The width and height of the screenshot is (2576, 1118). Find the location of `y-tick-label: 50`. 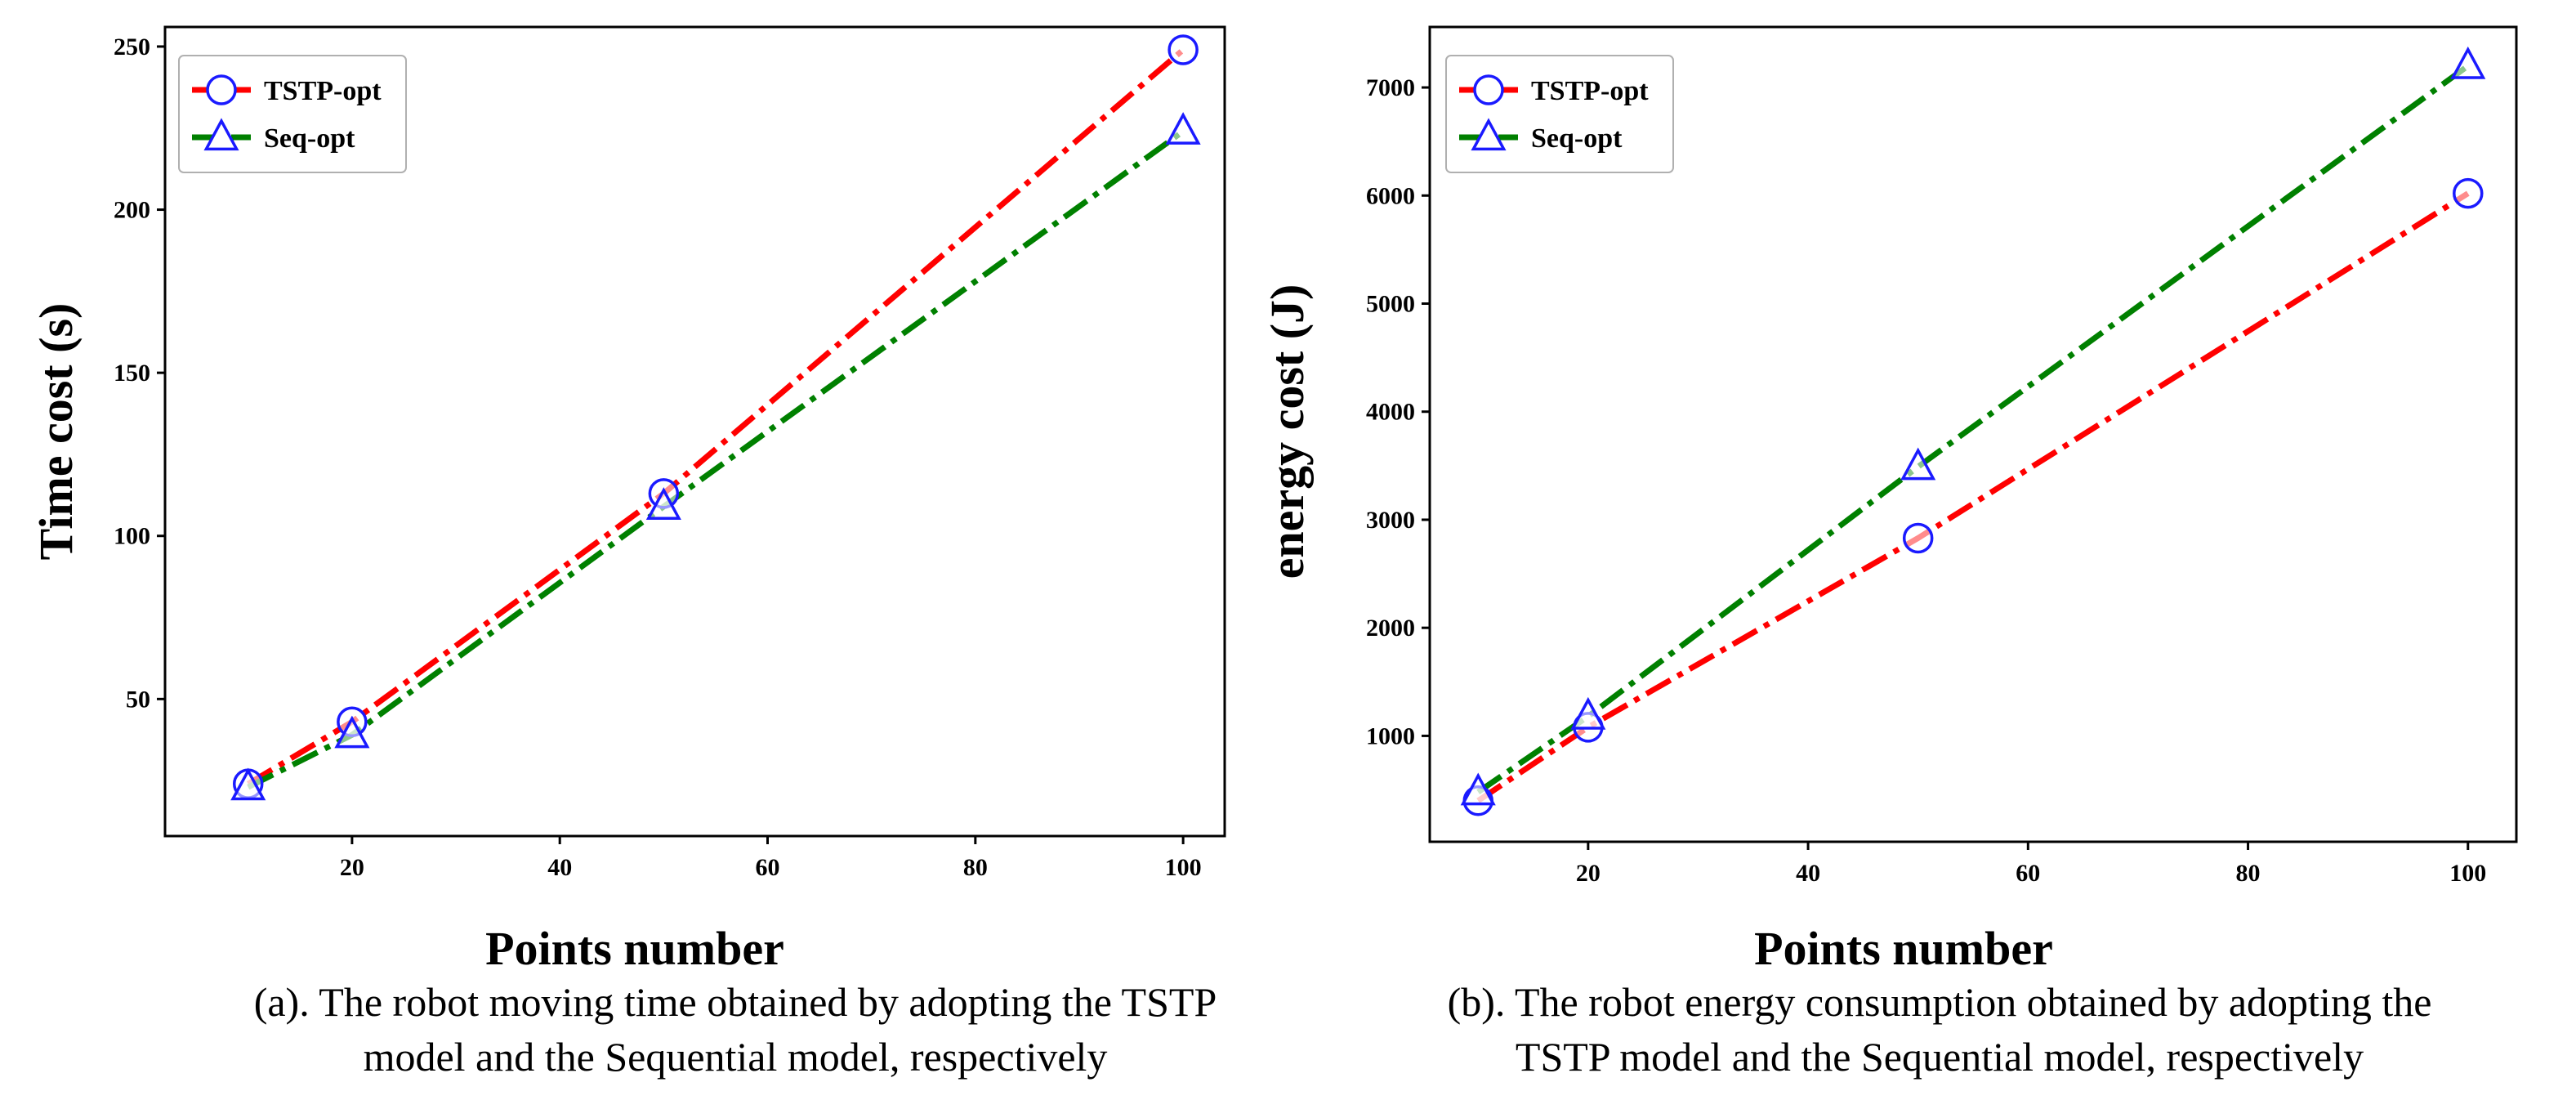

y-tick-label: 50 is located at coordinates (138, 700).